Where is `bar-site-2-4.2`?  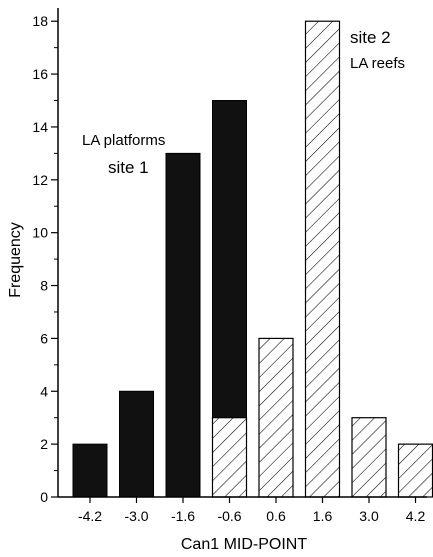
bar-site-2-4.2 is located at coordinates (415, 470).